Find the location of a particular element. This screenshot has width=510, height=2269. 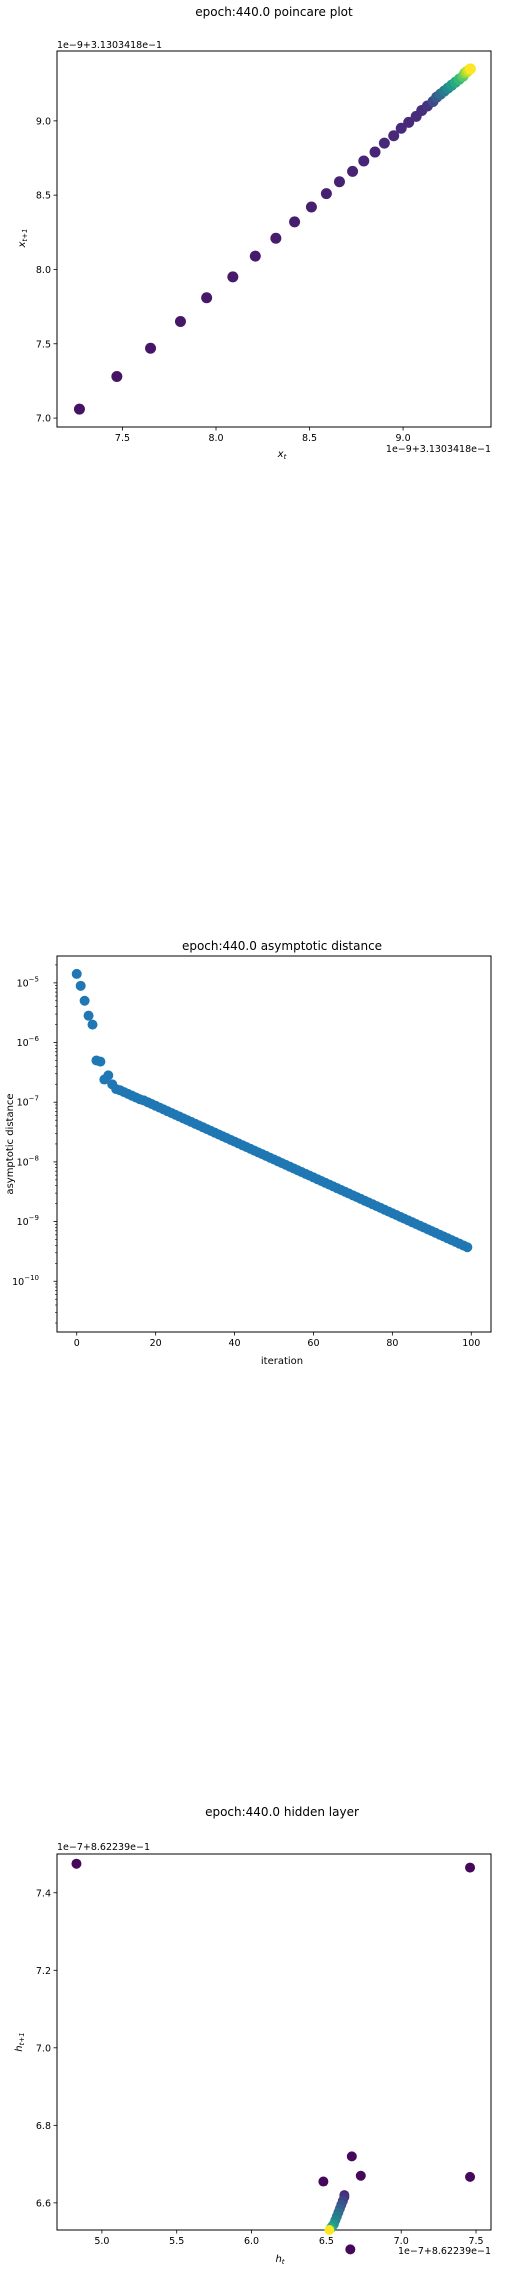

hidden-layer-y-tick-label: 7.2 is located at coordinates (43, 1971).